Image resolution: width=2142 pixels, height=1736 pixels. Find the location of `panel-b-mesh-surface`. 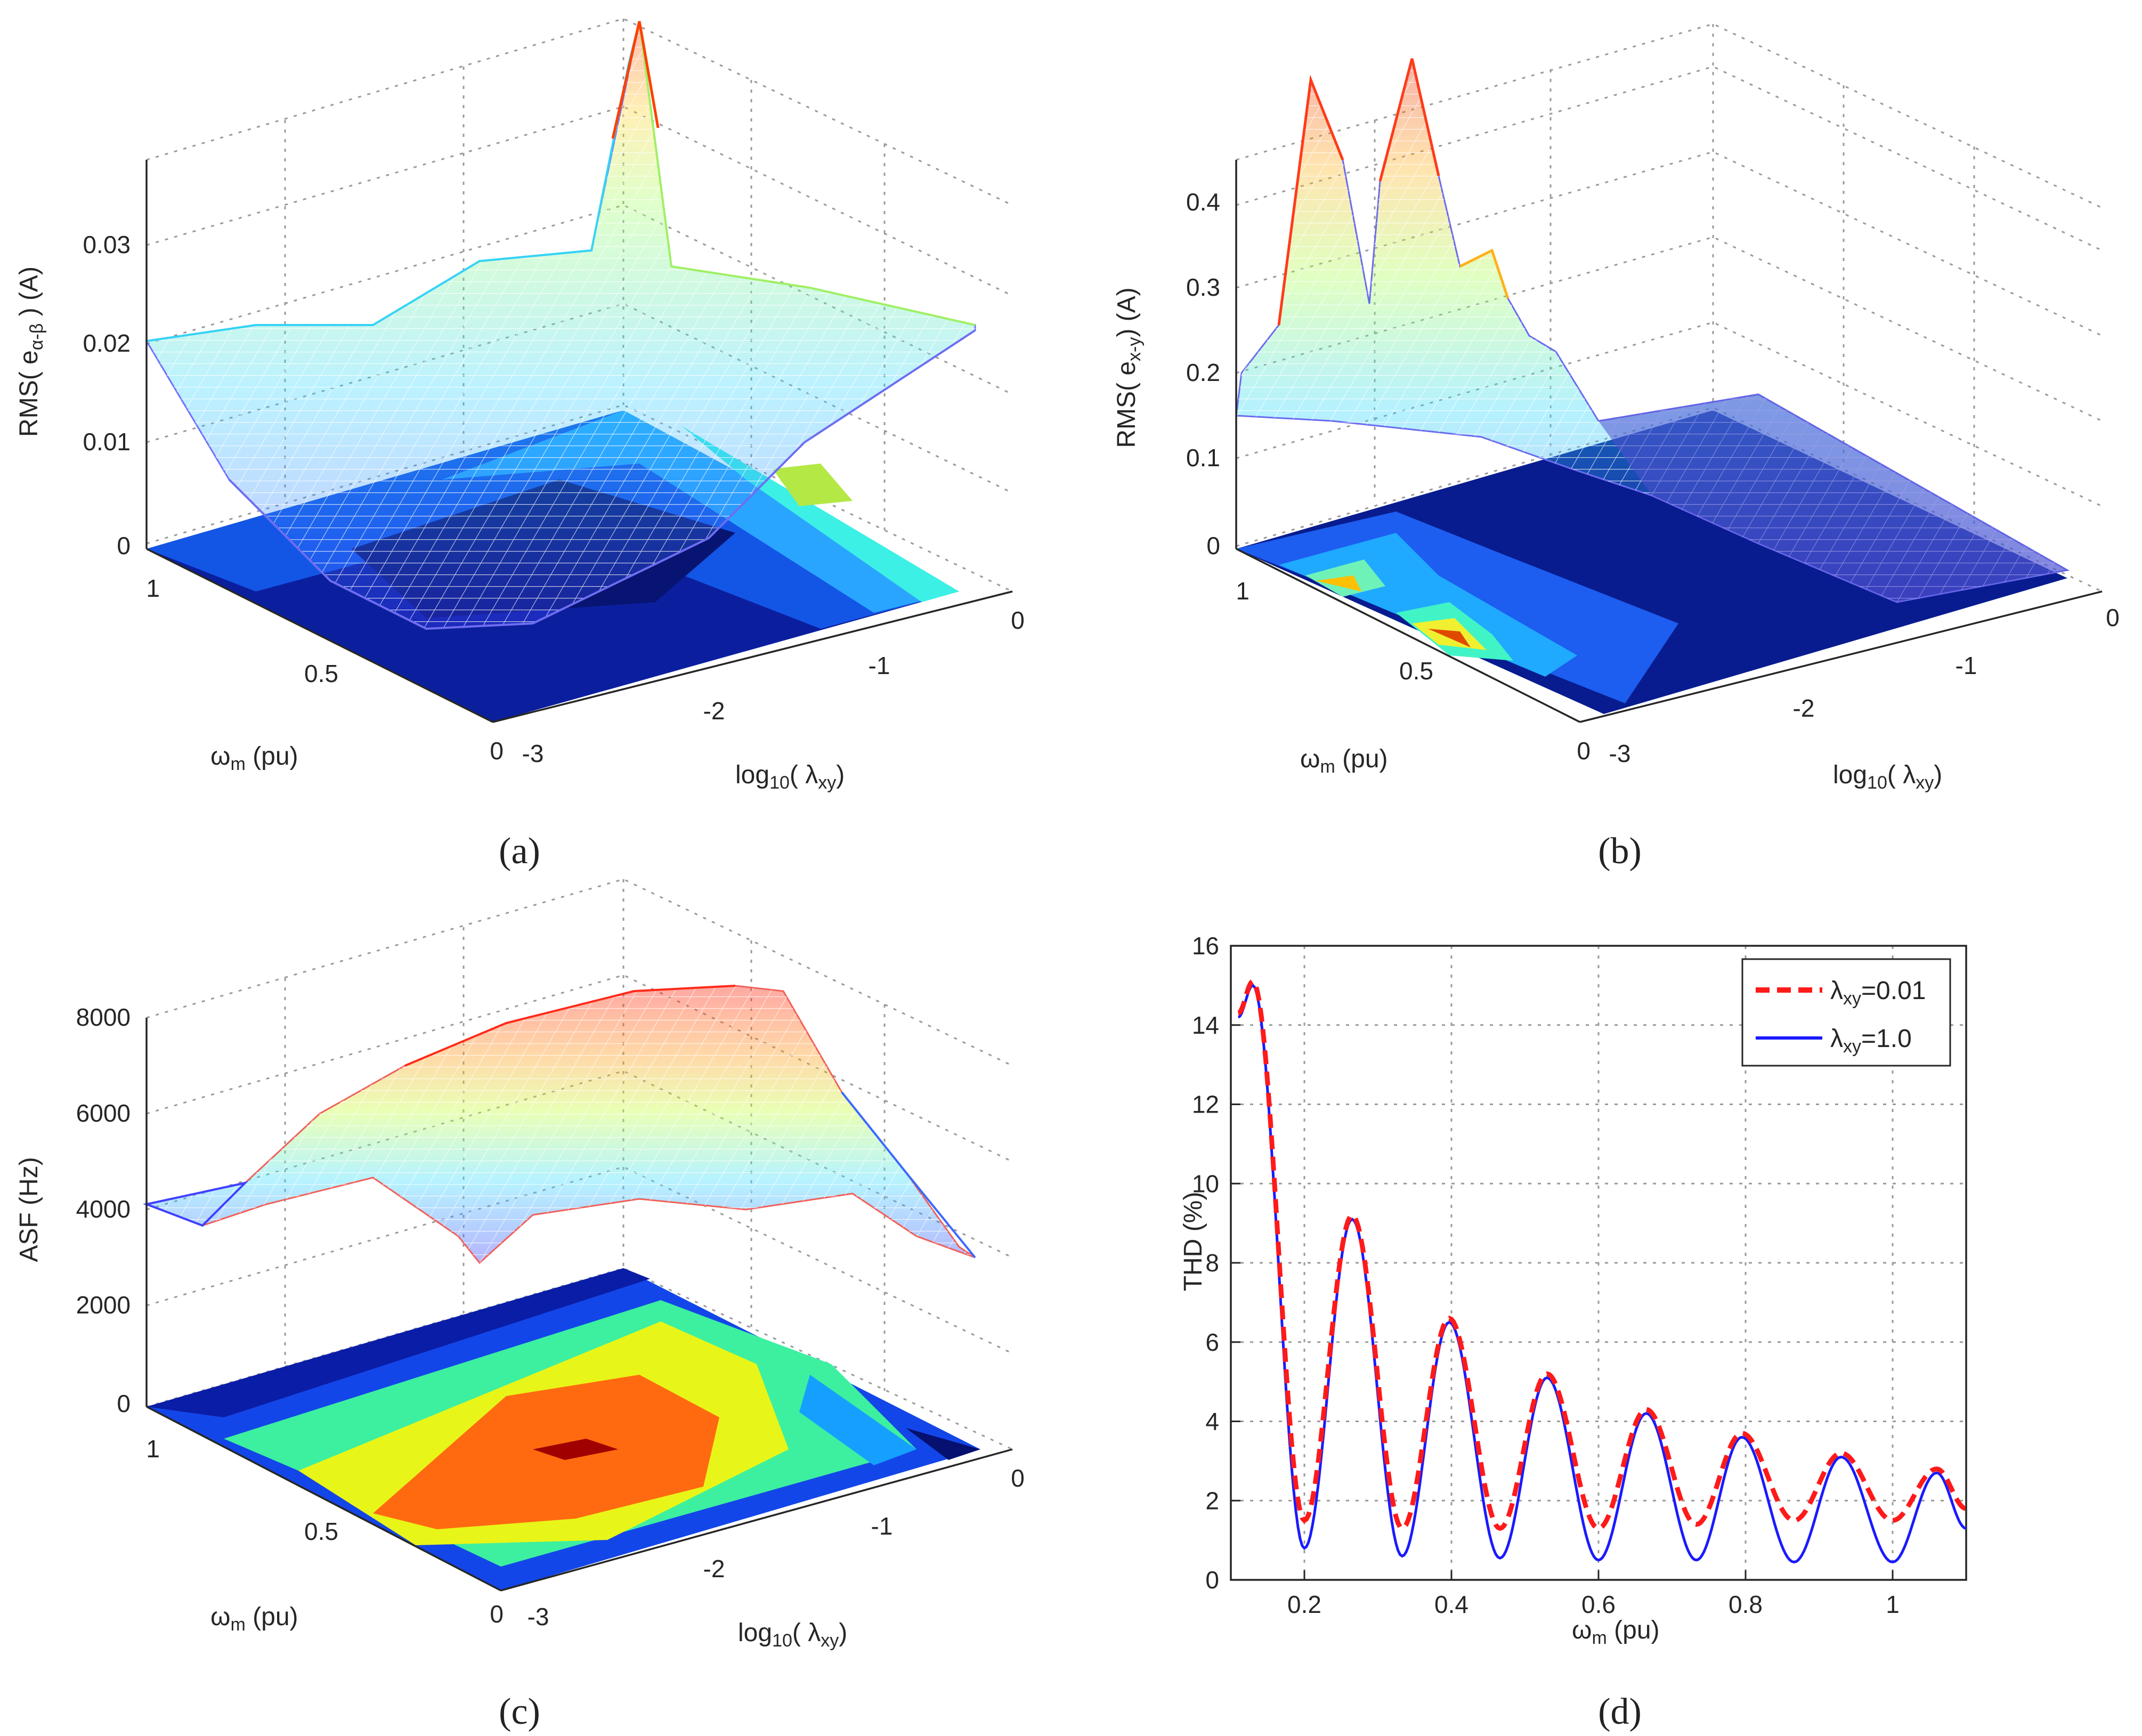

panel-b-mesh-surface is located at coordinates (1652, 330).